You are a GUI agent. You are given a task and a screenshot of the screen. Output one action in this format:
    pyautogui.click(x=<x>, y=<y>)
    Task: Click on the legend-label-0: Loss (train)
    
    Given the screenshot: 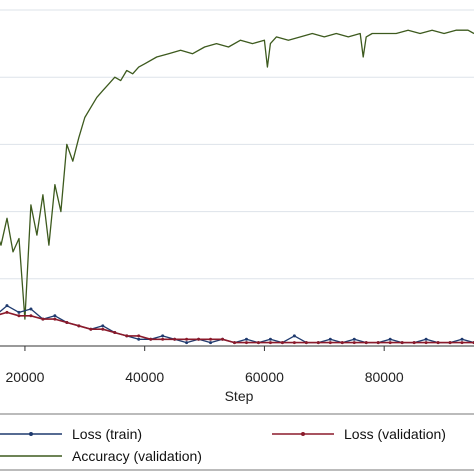 What is the action you would take?
    pyautogui.click(x=107, y=434)
    